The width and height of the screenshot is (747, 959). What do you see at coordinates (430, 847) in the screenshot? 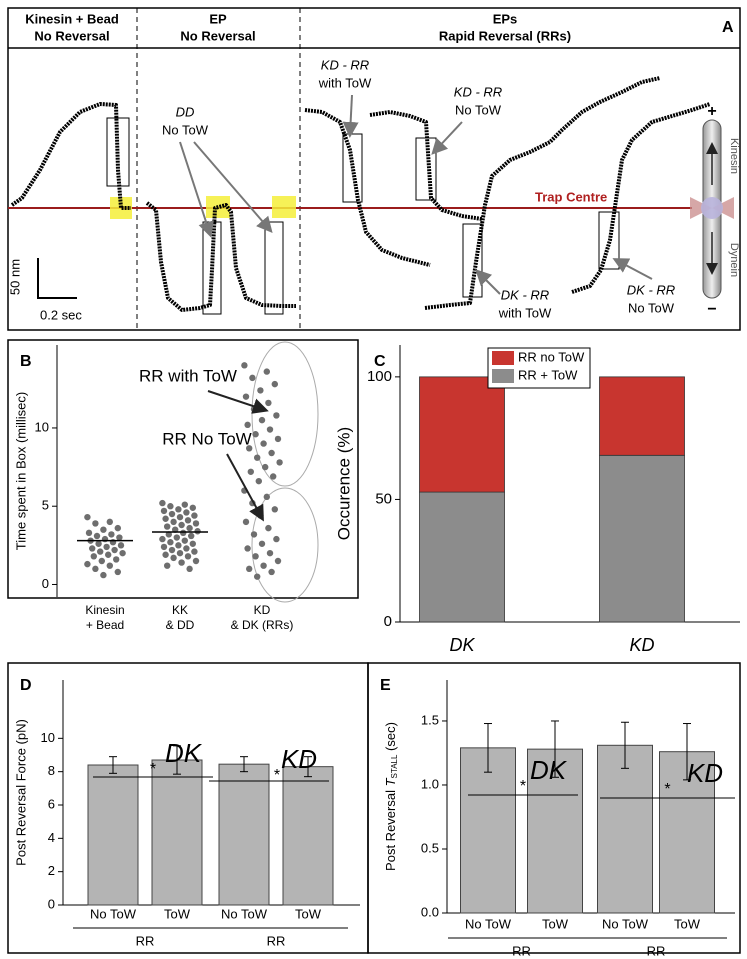
I see `y-tick-label: 0.5` at bounding box center [430, 847].